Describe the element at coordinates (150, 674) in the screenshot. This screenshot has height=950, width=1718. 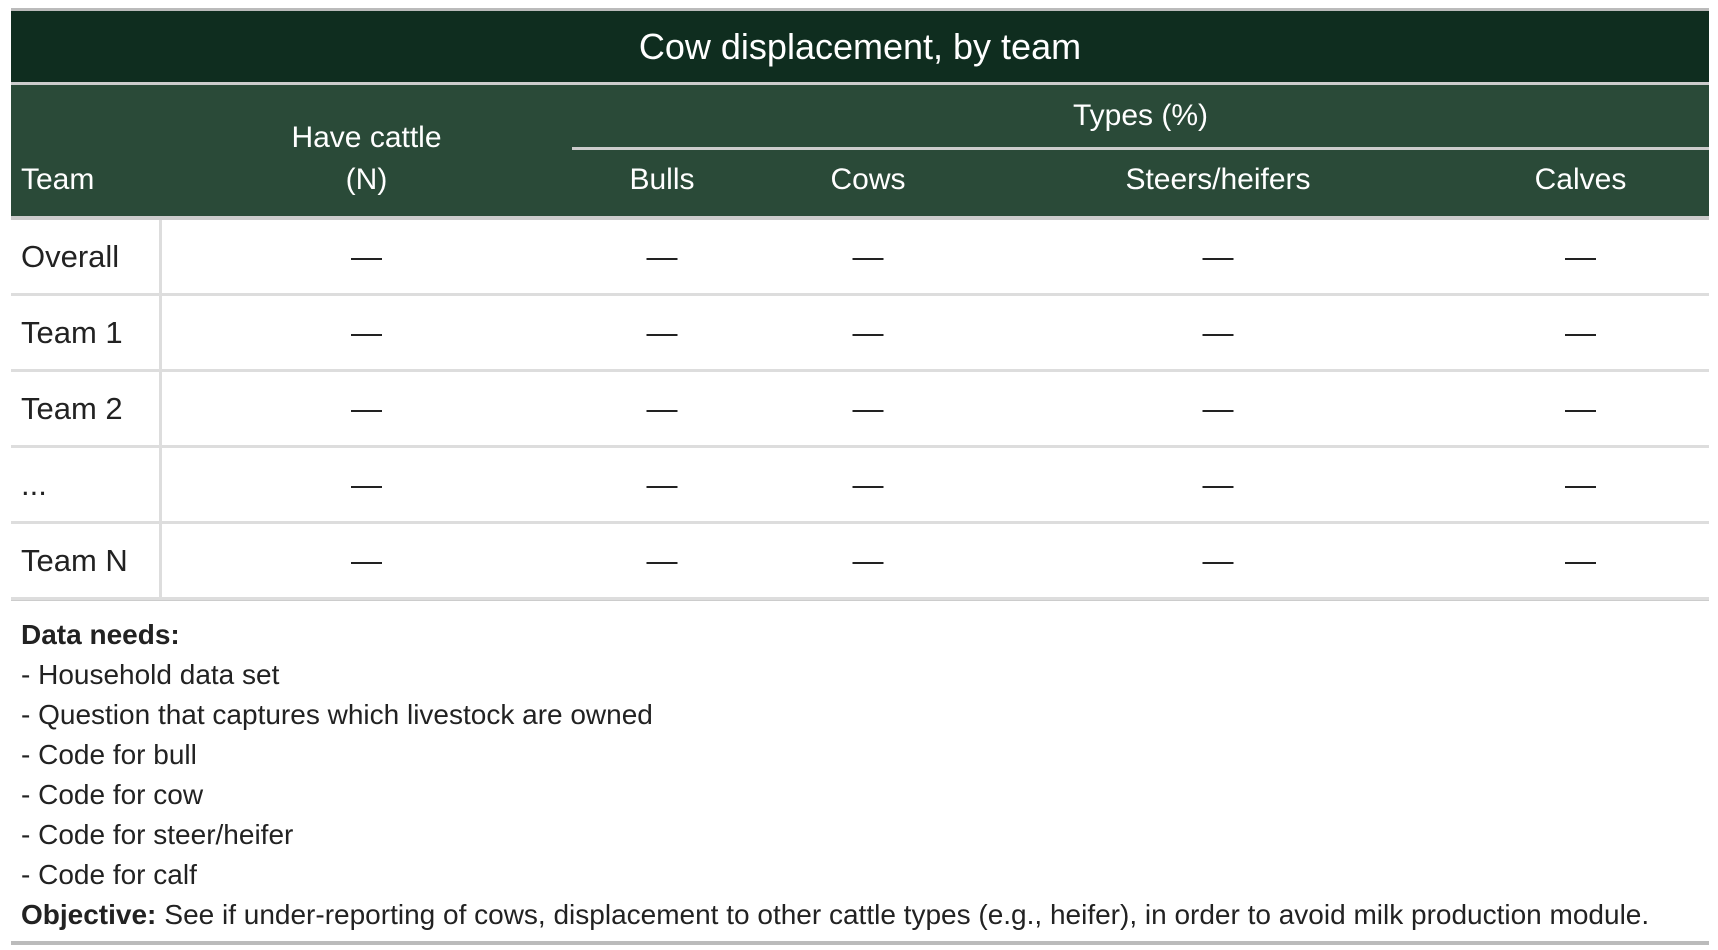
I see `note-item: - Household data set` at that location.